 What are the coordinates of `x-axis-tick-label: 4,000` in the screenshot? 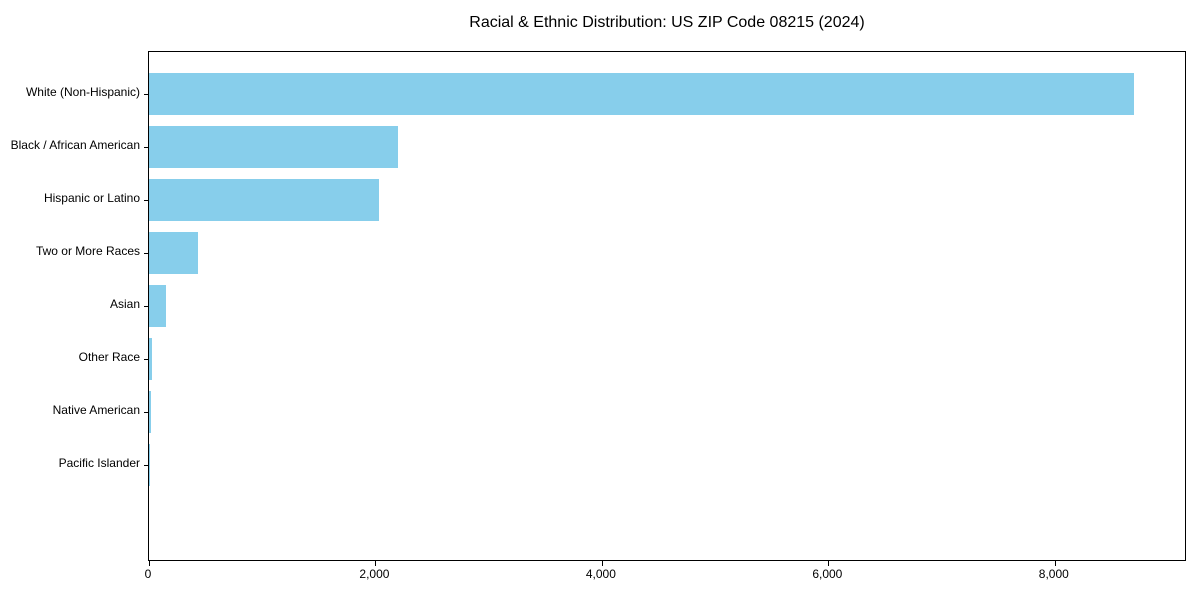 It's located at (600, 574).